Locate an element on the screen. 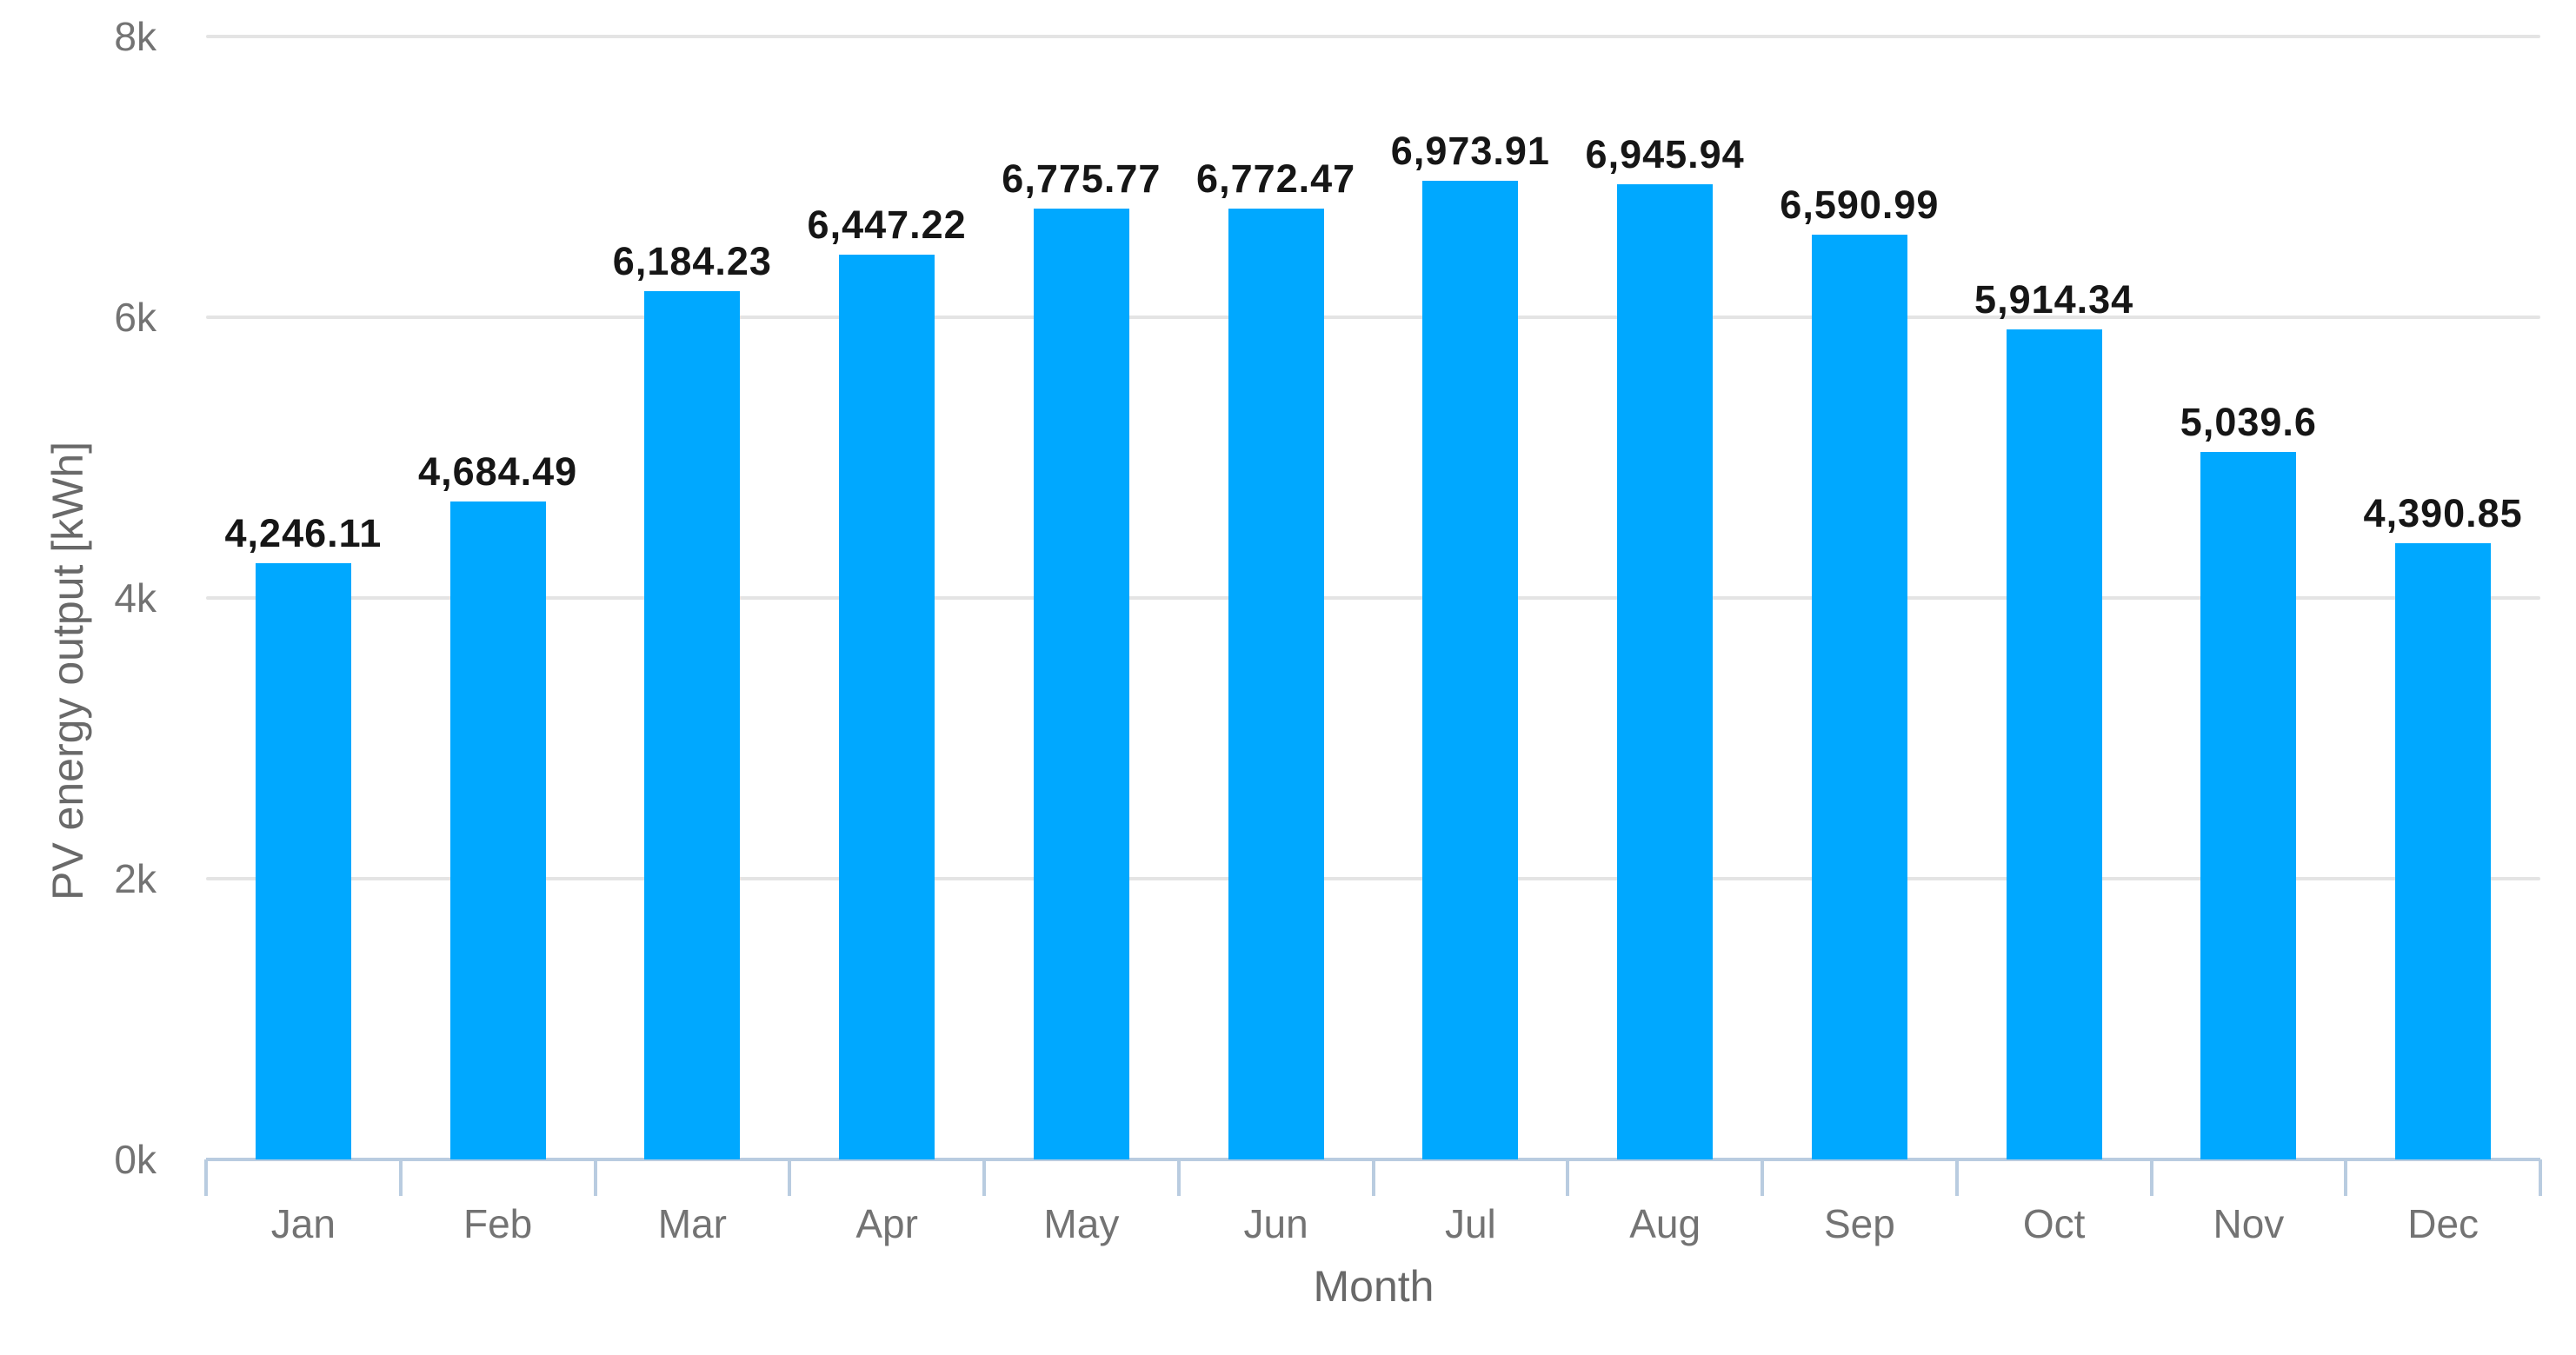 The image size is (2576, 1355). y-axis-tick-label-4k: 4k is located at coordinates (135, 598).